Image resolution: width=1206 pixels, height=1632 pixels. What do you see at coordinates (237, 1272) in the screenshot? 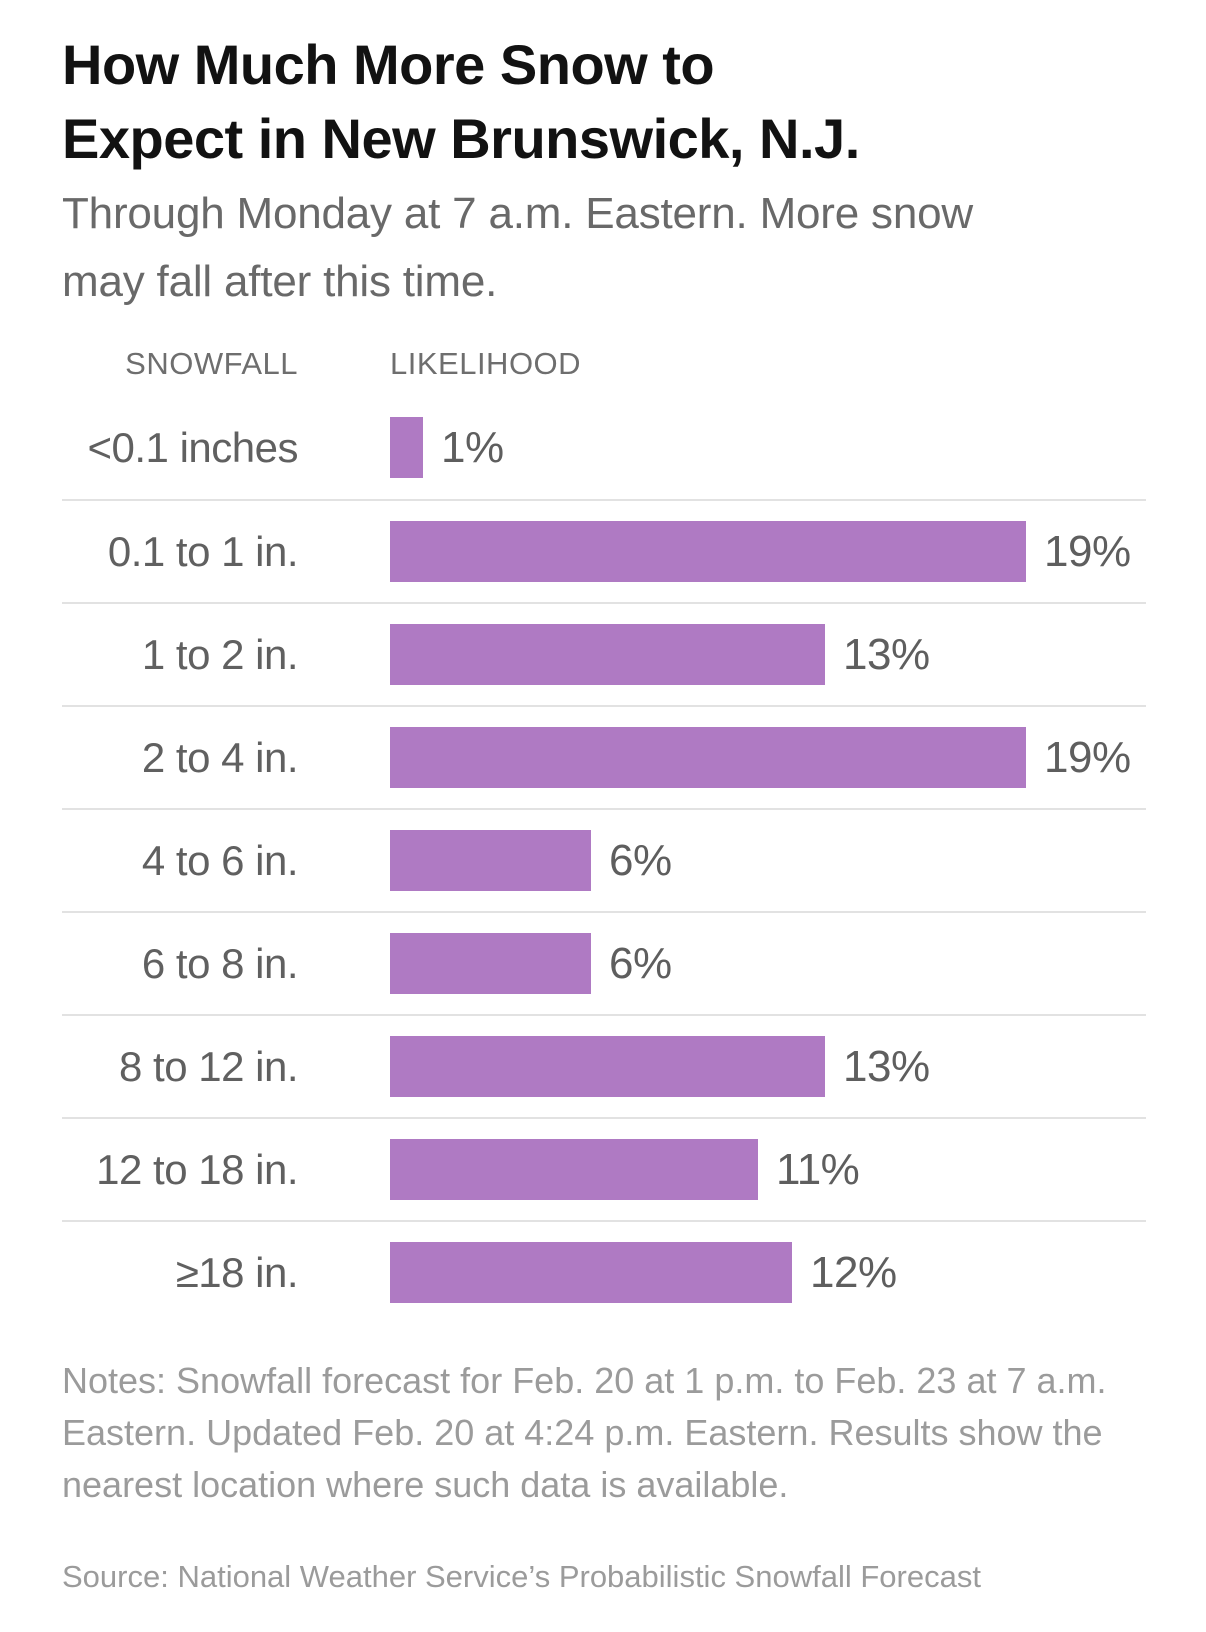
I see `row-label: ≥18 in.` at bounding box center [237, 1272].